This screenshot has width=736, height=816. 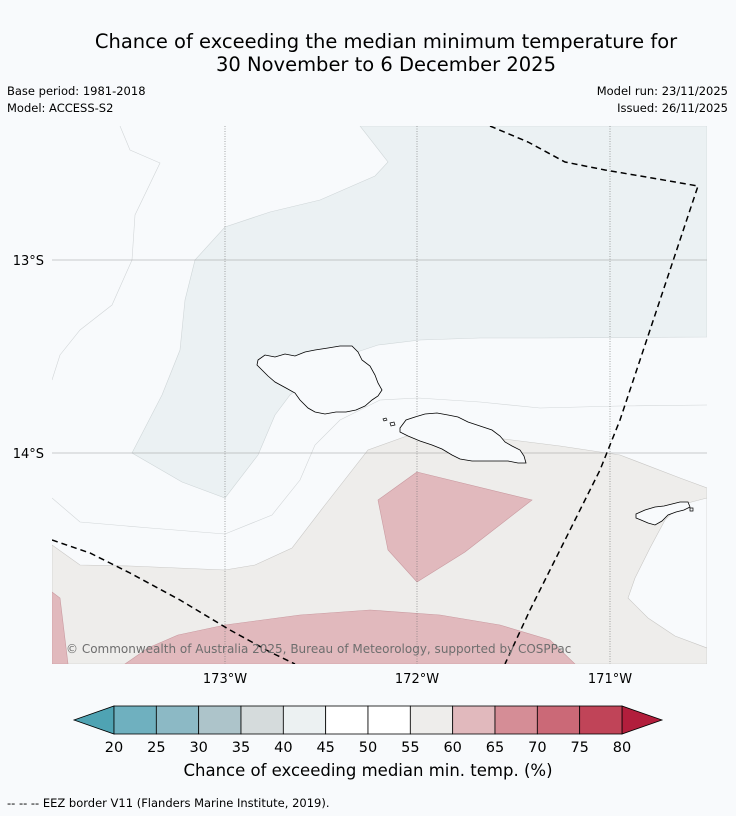 I want to click on colorbar: 20 25 30 35 40 45 50 55 60 65 70 75 80, so click(x=368, y=730).